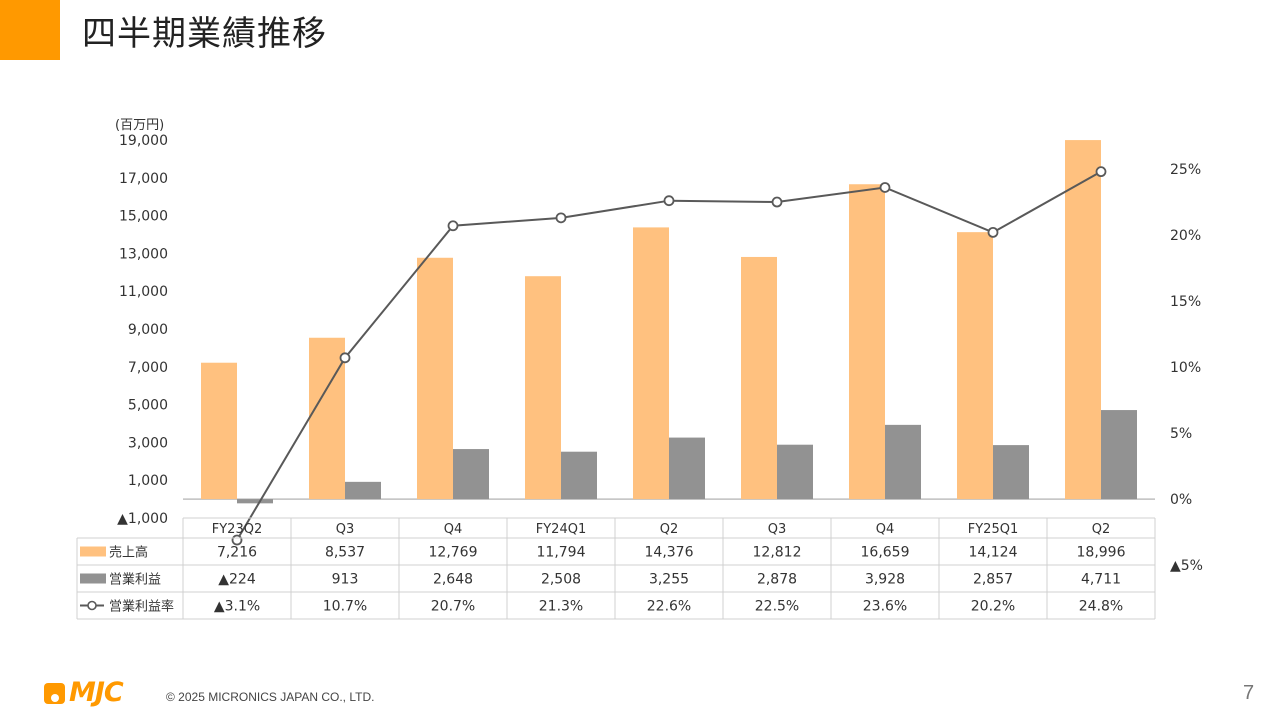 Image resolution: width=1280 pixels, height=720 pixels. Describe the element at coordinates (1186, 566) in the screenshot. I see `right-axis-tick-label: ▲5%` at that location.